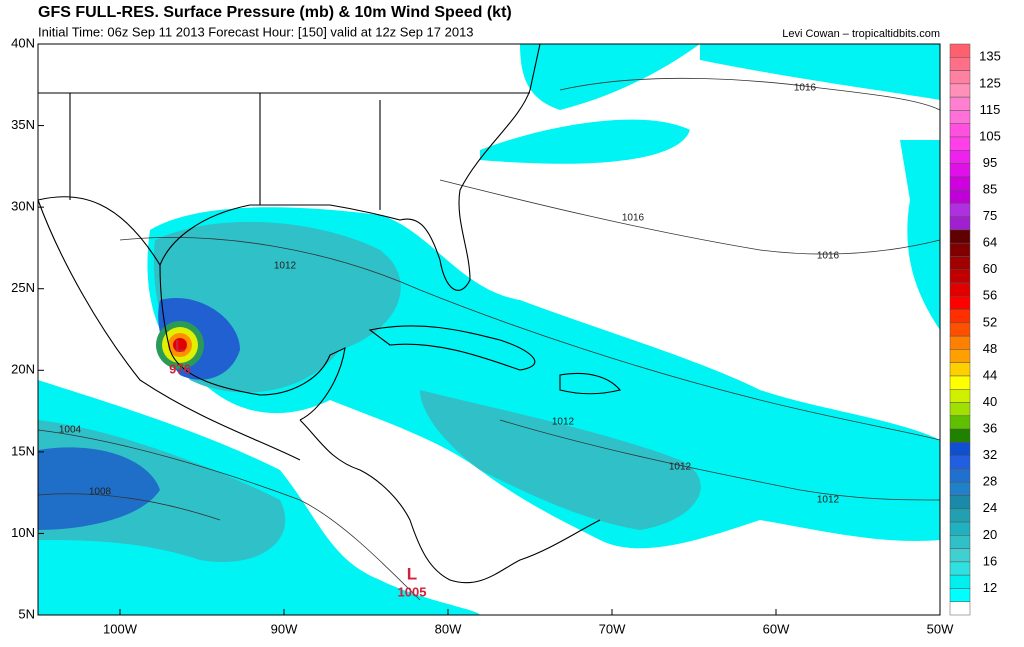  What do you see at coordinates (990, 56) in the screenshot?
I see `colorbar-label: 135` at bounding box center [990, 56].